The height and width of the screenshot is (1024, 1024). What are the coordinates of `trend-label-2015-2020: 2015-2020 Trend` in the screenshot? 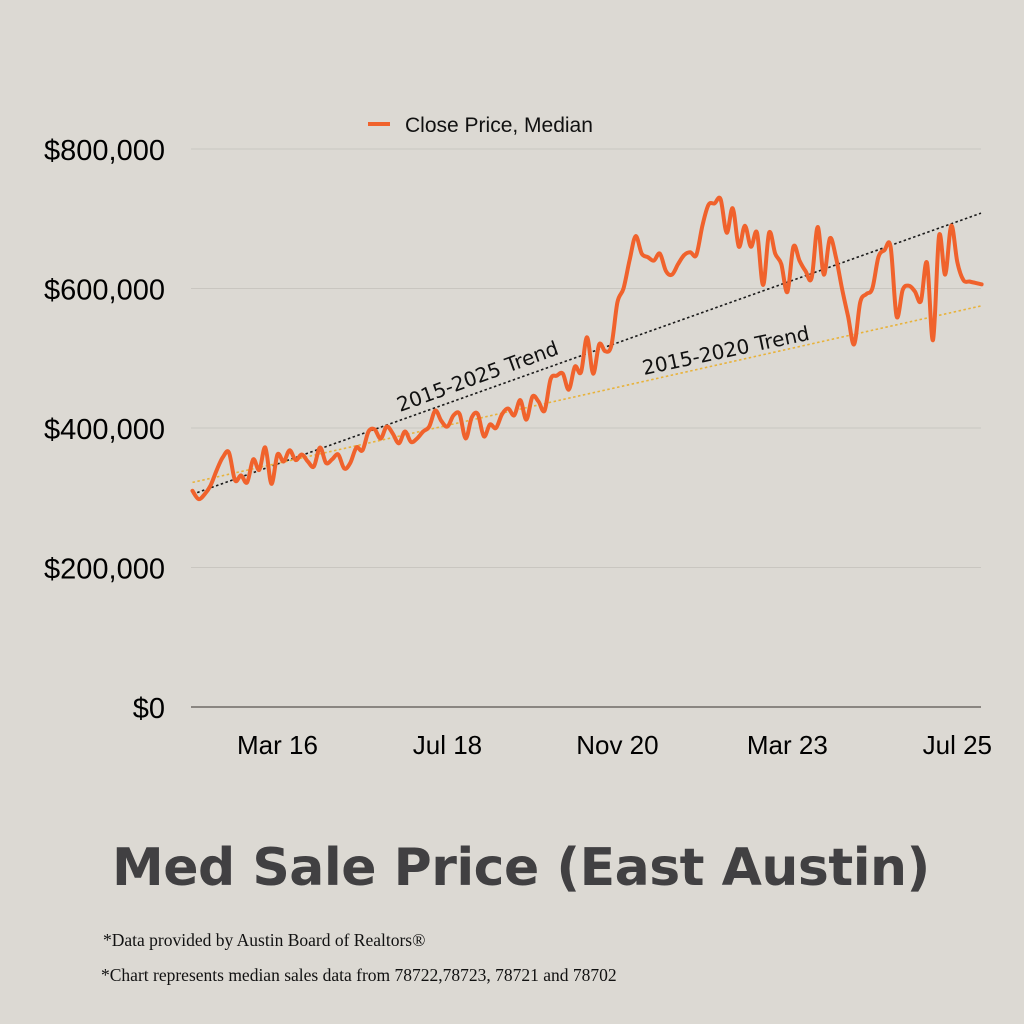 It's located at (725, 350).